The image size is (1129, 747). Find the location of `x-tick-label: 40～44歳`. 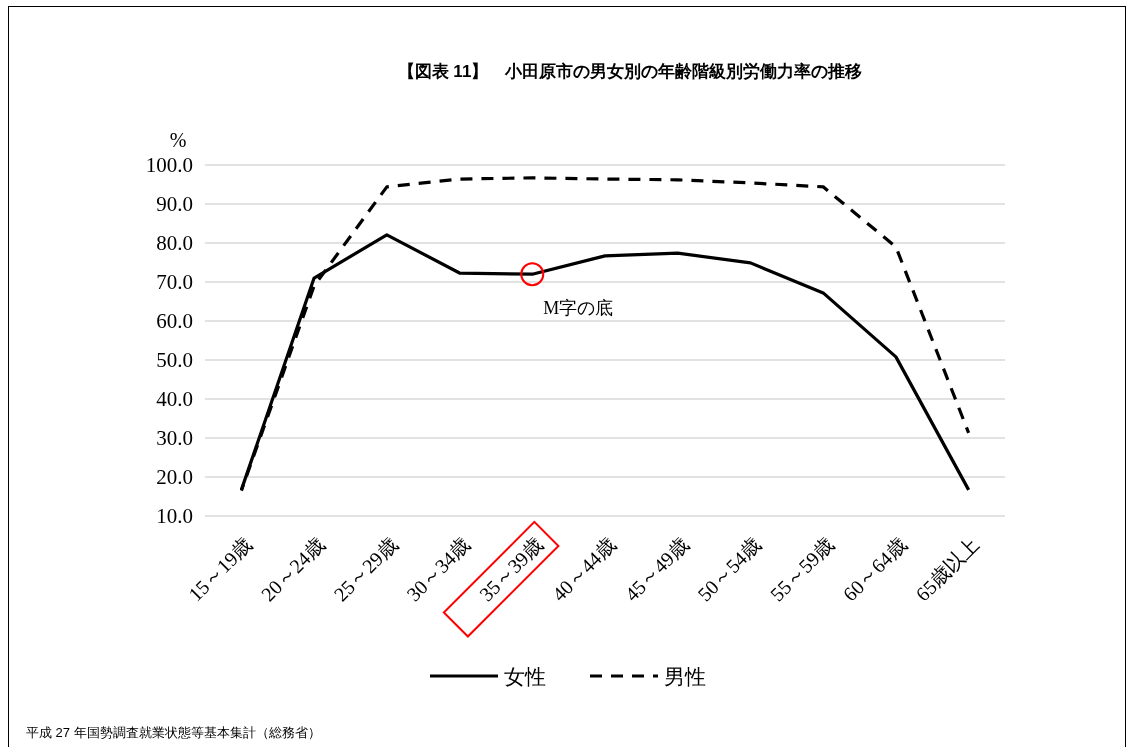

x-tick-label: 40～44歳 is located at coordinates (583, 569).